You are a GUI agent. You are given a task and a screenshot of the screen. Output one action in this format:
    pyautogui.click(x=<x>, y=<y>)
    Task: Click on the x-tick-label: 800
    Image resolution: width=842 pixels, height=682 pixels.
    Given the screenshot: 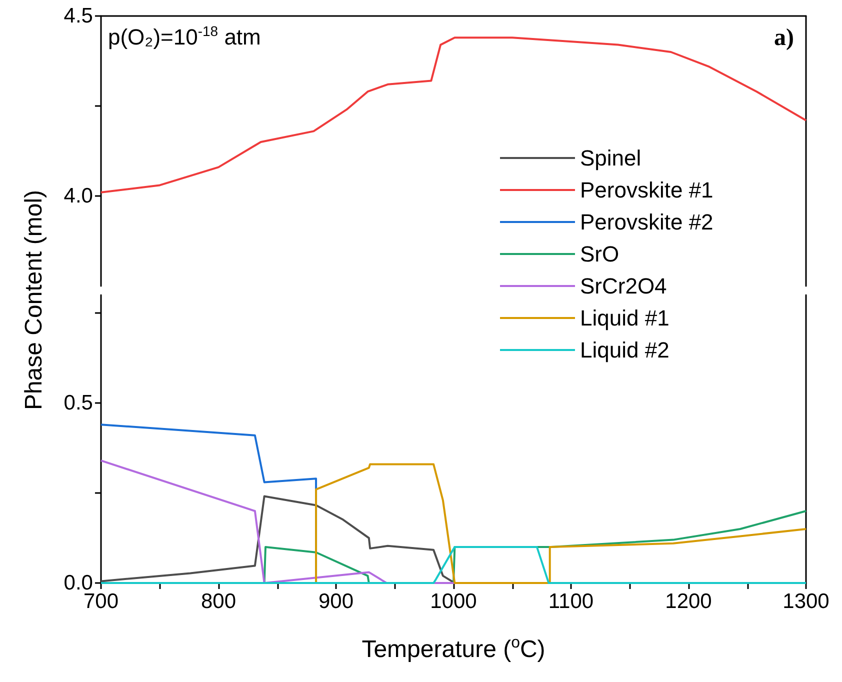 What is the action you would take?
    pyautogui.click(x=218, y=601)
    